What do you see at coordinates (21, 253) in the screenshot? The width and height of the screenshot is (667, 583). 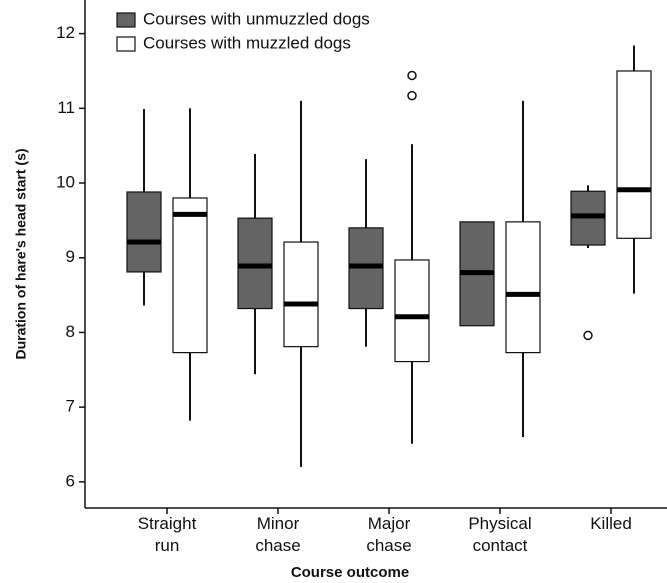 I see `y-axis-label: Duration of hare's head start (s)` at bounding box center [21, 253].